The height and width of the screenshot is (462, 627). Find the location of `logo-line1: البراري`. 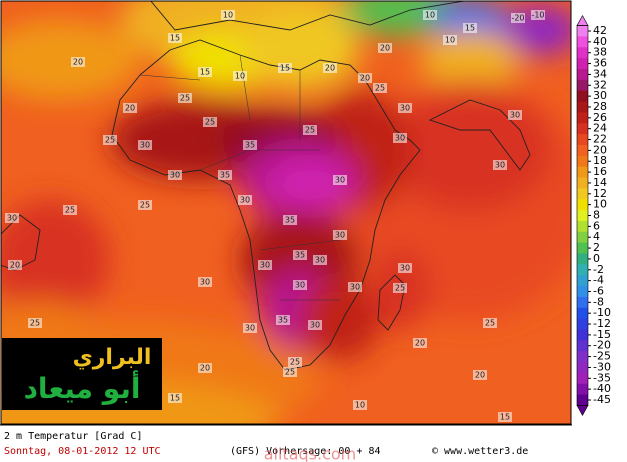

logo-line1: البراري is located at coordinates (112, 357).